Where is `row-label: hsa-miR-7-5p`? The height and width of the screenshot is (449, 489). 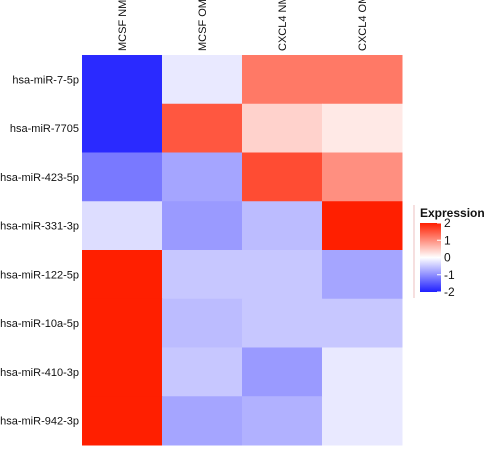 row-label: hsa-miR-7-5p is located at coordinates (45, 80).